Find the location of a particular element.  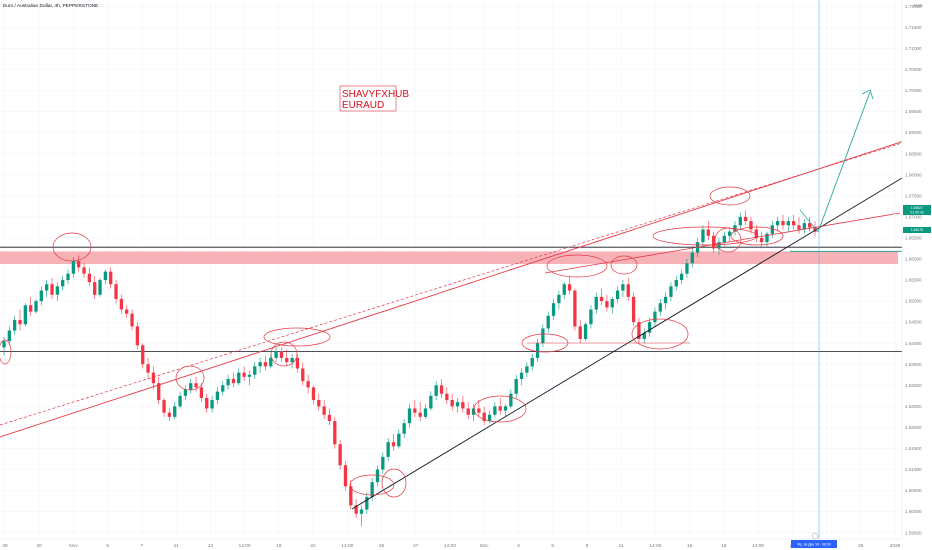

resistance-zone is located at coordinates (449, 258).